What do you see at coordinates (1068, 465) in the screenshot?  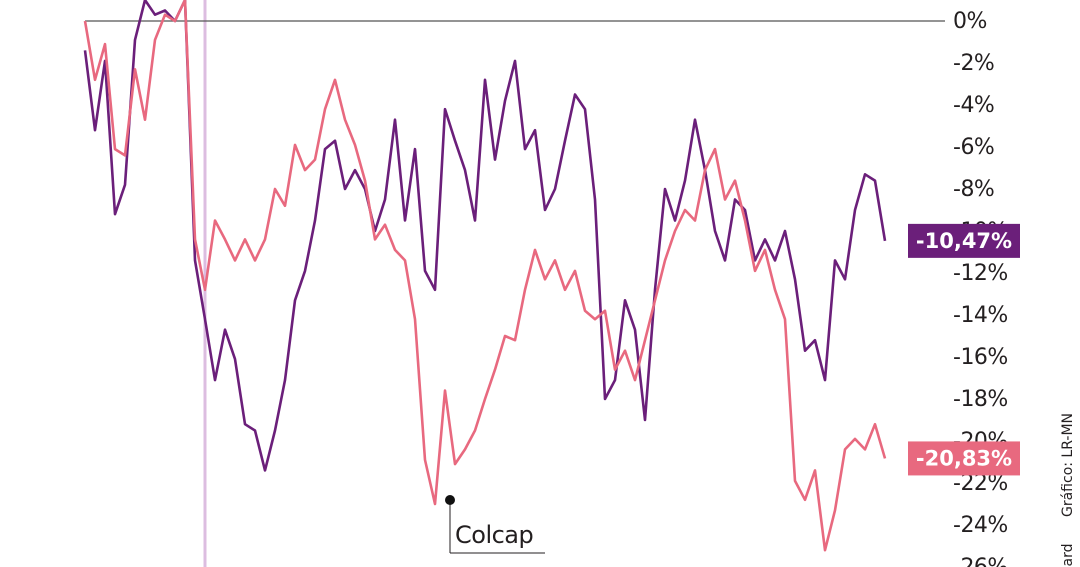 I see `source: Gráfico: LR-MN` at bounding box center [1068, 465].